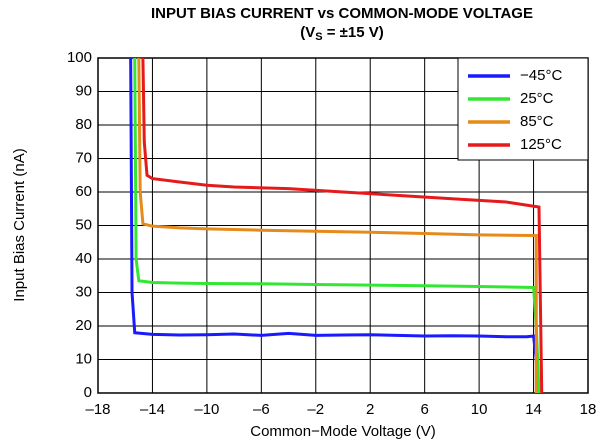 The height and width of the screenshot is (442, 604). Describe the element at coordinates (479, 409) in the screenshot. I see `x-tick-label: 10` at that location.